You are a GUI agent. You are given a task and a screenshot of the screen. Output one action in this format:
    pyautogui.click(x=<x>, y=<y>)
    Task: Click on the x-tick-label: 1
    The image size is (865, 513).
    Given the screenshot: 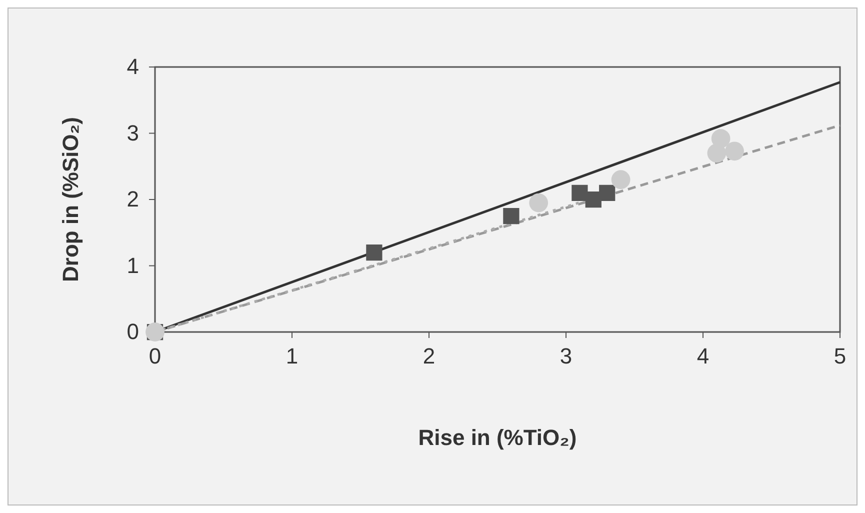 What is the action you would take?
    pyautogui.click(x=292, y=356)
    